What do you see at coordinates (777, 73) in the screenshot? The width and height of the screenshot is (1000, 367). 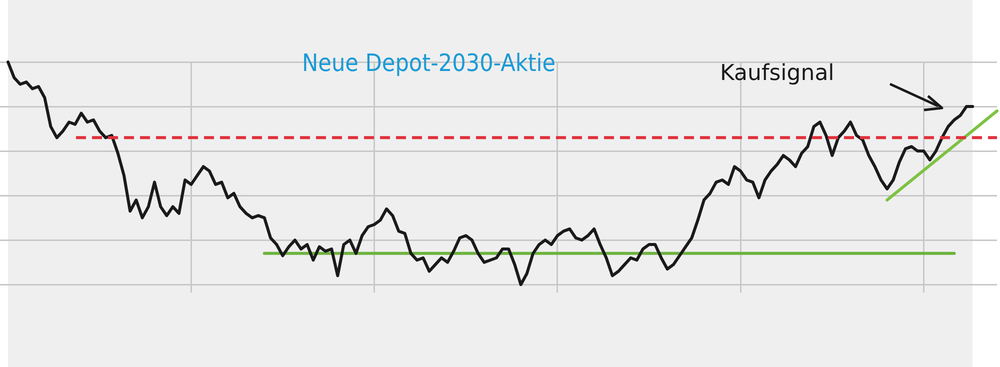 I see `annotation: Kaufsignal` at bounding box center [777, 73].